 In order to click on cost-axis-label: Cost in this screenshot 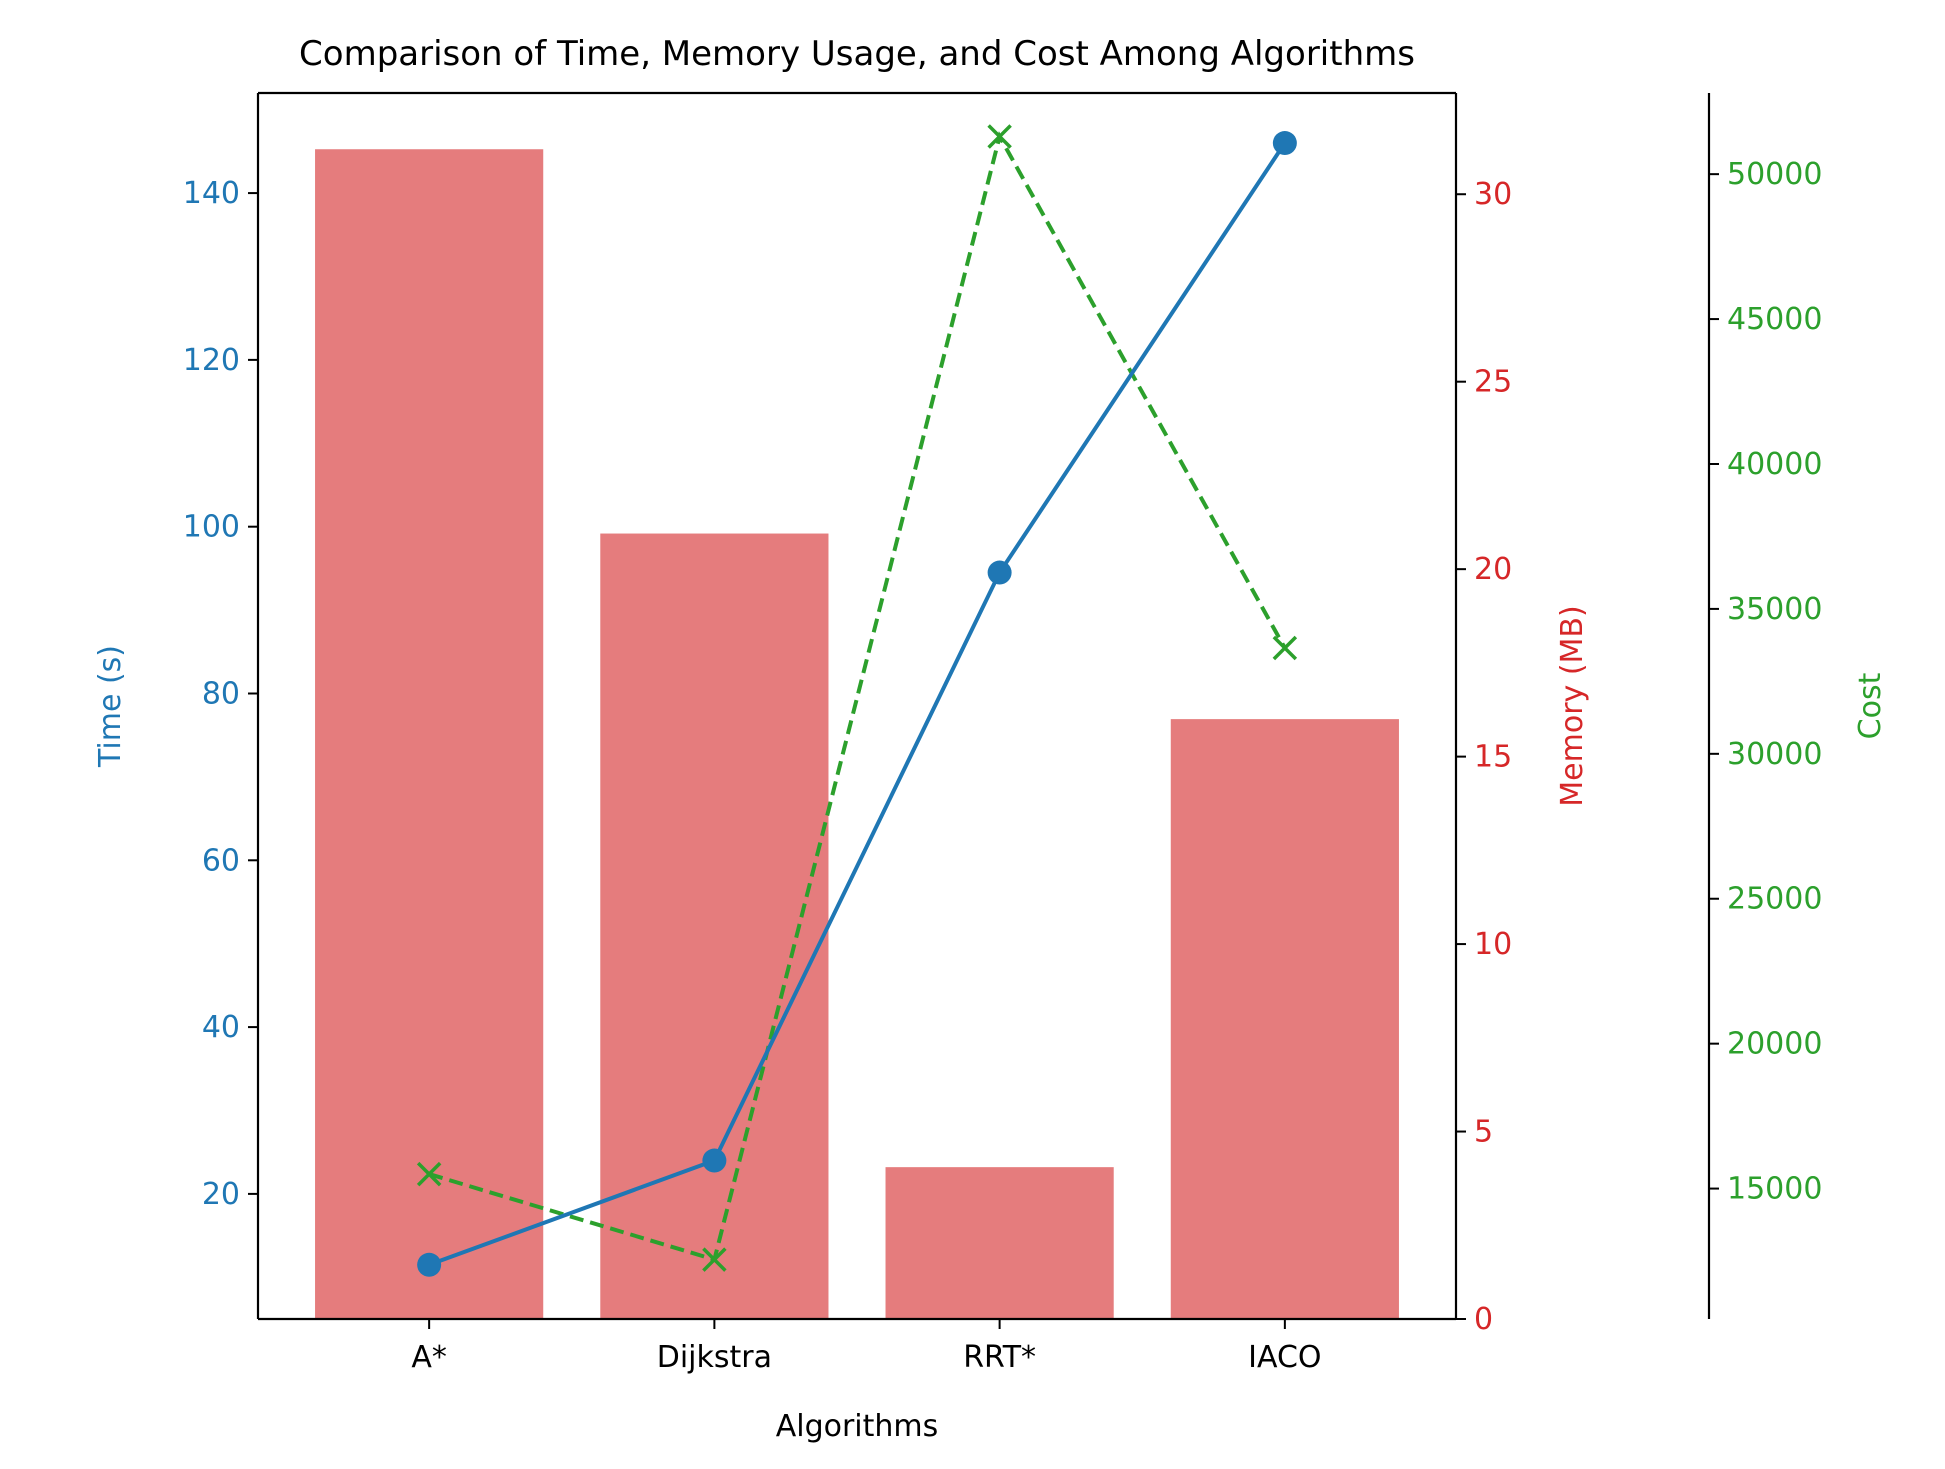, I will do `click(1870, 705)`.